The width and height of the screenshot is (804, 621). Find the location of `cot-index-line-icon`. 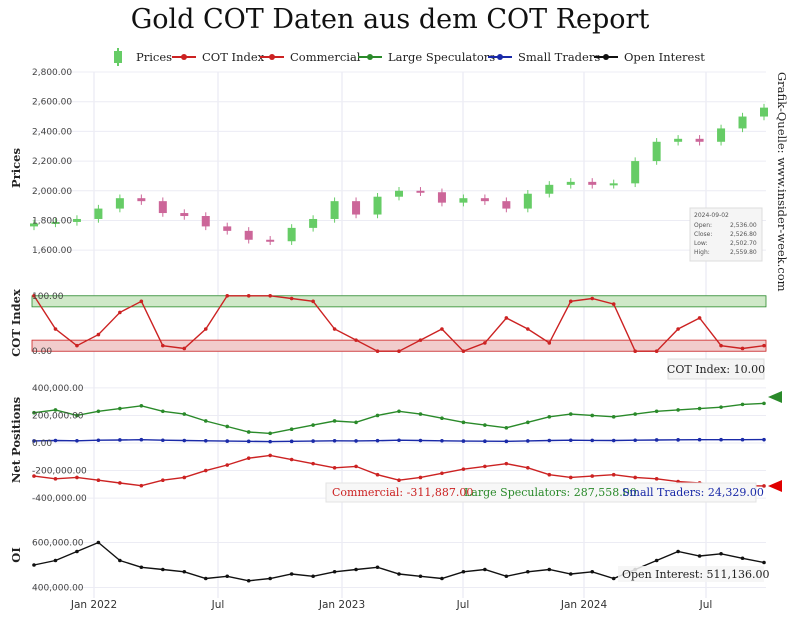

cot-index-line-icon is located at coordinates (184, 57).